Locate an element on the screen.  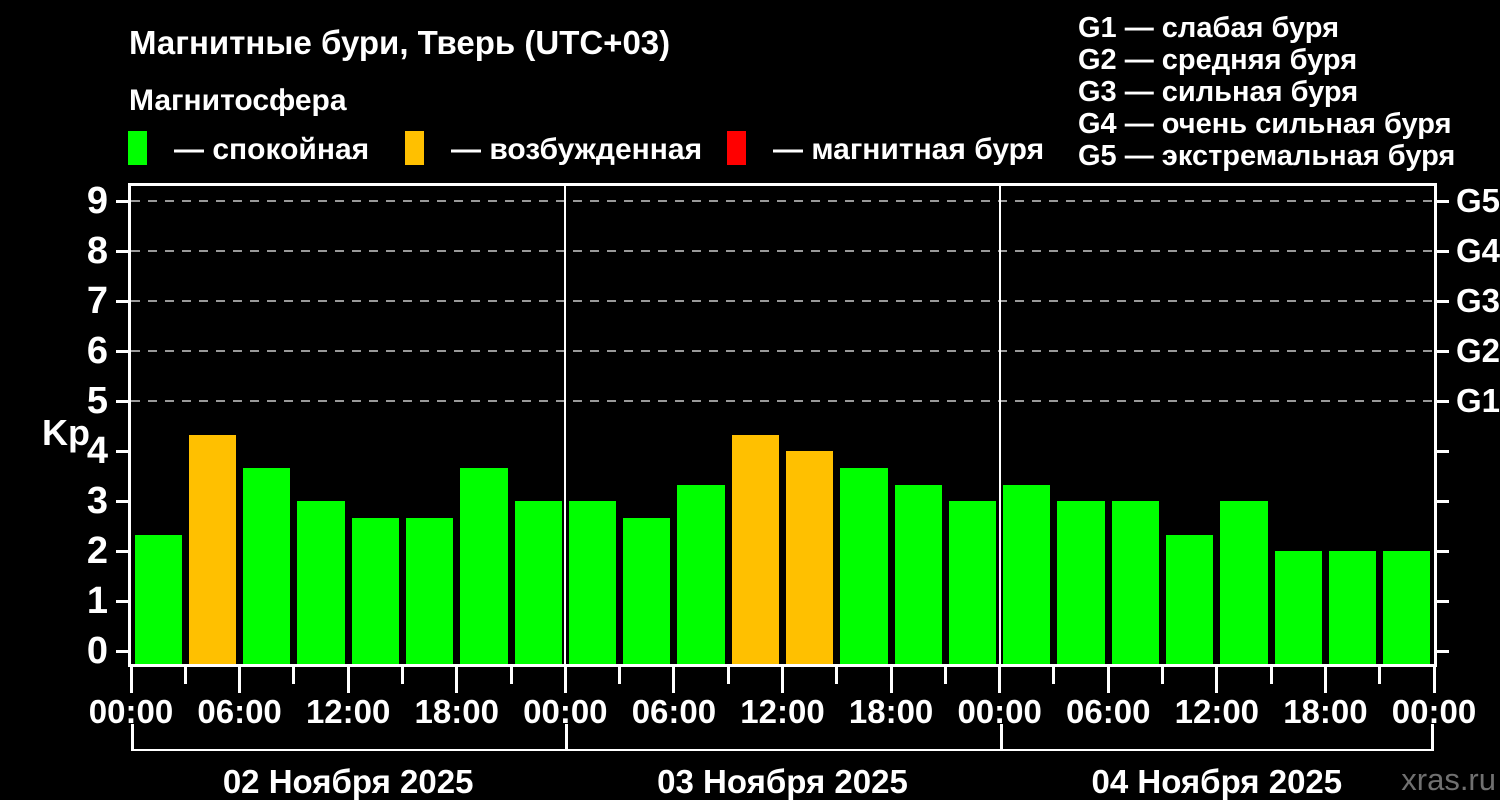
date-bracket-line is located at coordinates (782, 750).